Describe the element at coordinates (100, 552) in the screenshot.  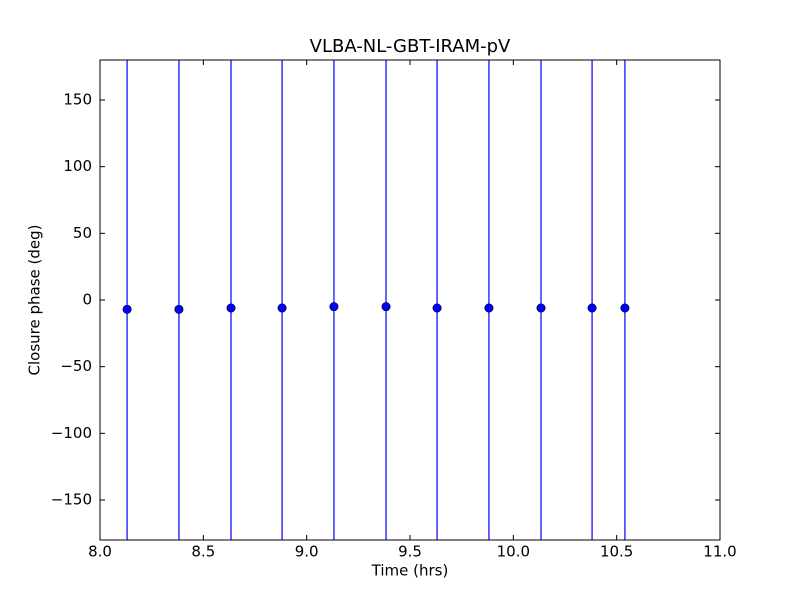
I see `x-tick-label: 8.0` at that location.